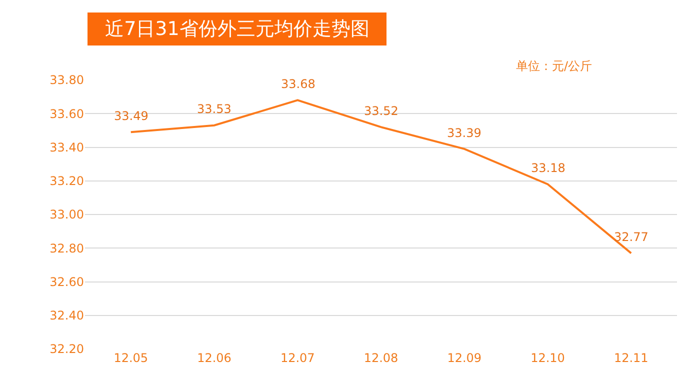 The image size is (692, 389). I want to click on y-tick-label: 33.20, so click(67, 181).